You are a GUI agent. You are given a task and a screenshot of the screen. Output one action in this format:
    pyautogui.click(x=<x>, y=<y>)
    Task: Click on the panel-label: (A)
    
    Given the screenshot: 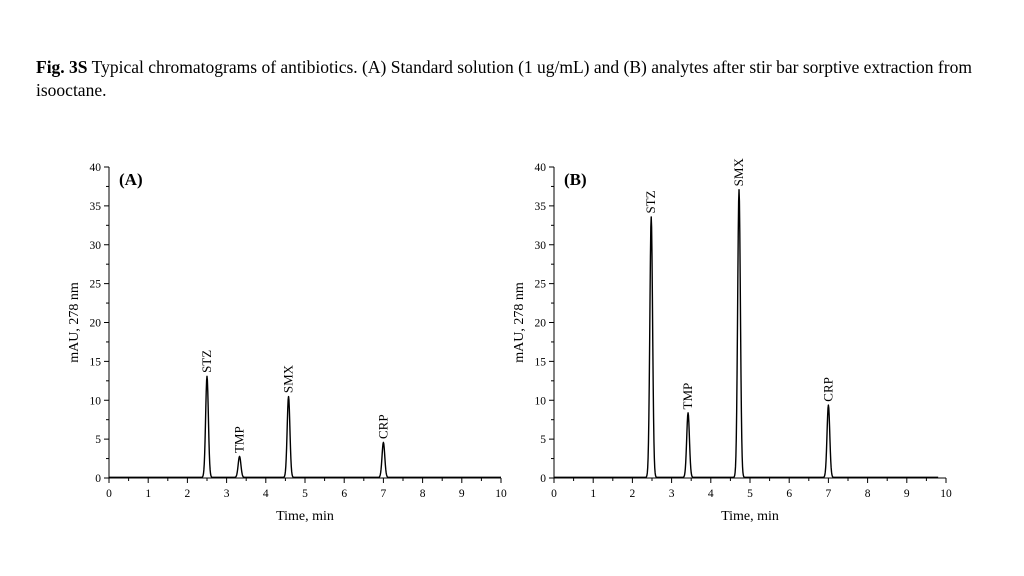 What is the action you would take?
    pyautogui.click(x=131, y=179)
    